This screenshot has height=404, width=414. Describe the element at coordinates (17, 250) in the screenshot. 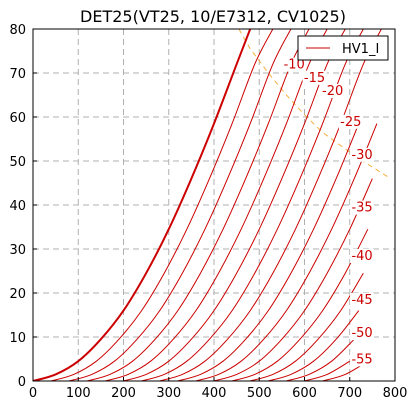

I see `y-tick-label: 30` at that location.